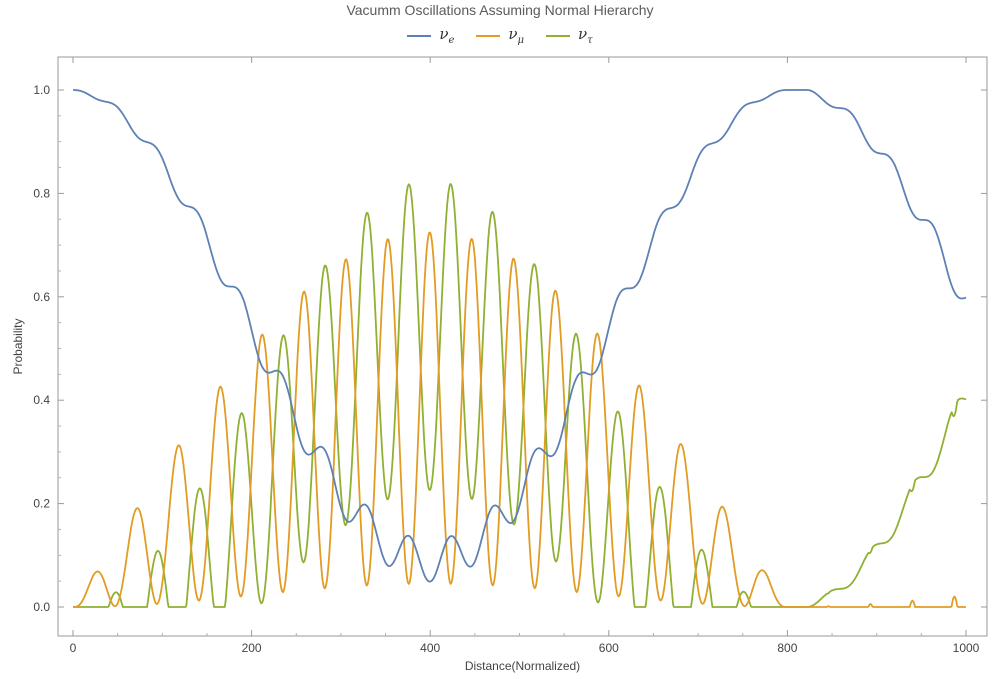 This screenshot has width=1000, height=679. I want to click on x-tick-label: 800, so click(787, 648).